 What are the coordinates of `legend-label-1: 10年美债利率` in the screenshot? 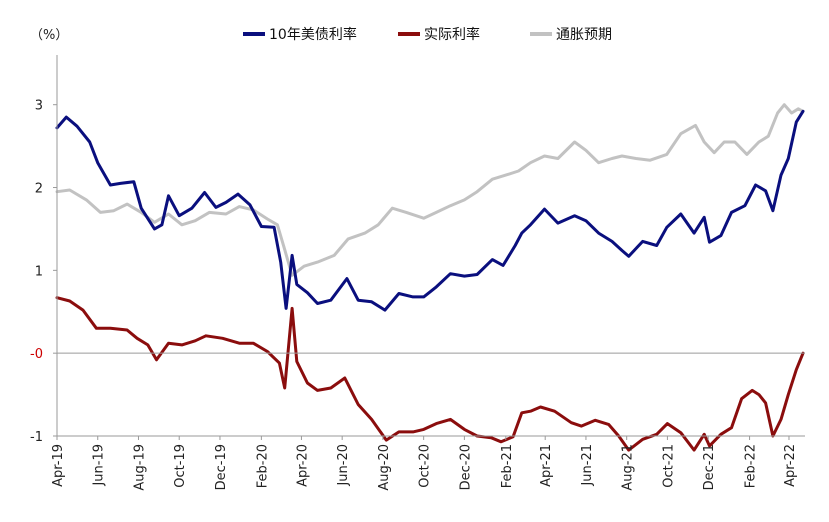 It's located at (313, 34).